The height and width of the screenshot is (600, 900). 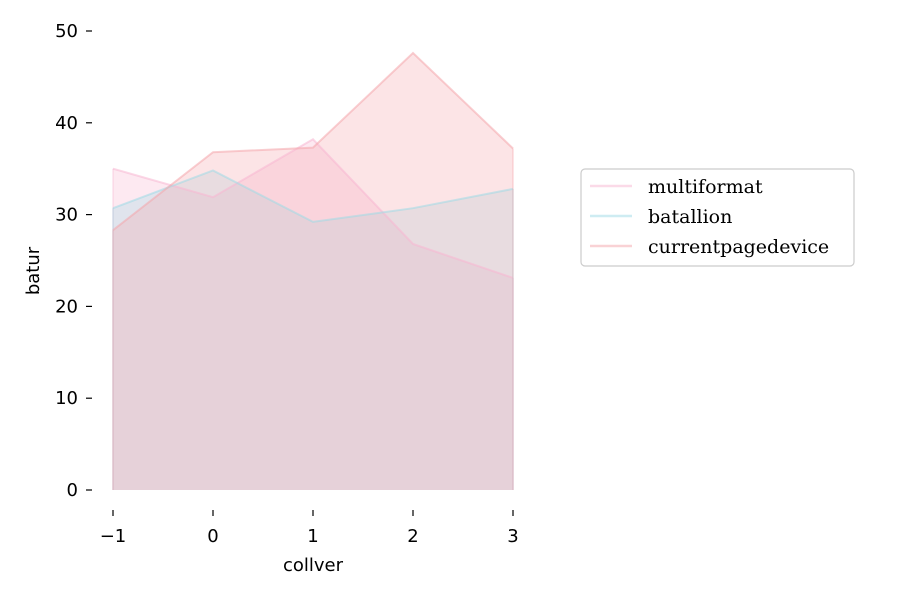 I want to click on line-currentpagedevice, so click(x=313, y=141).